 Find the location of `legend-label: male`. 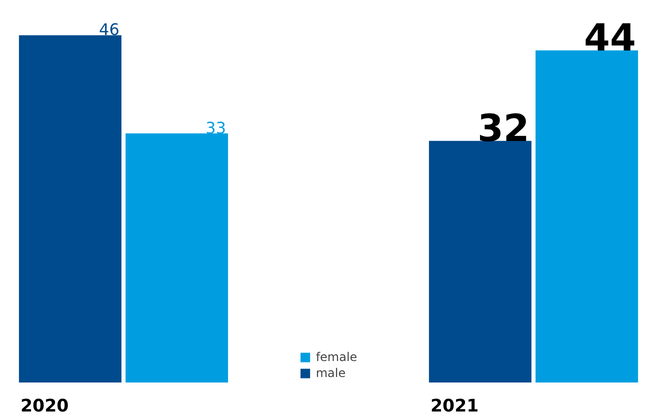

legend-label: male is located at coordinates (331, 373).